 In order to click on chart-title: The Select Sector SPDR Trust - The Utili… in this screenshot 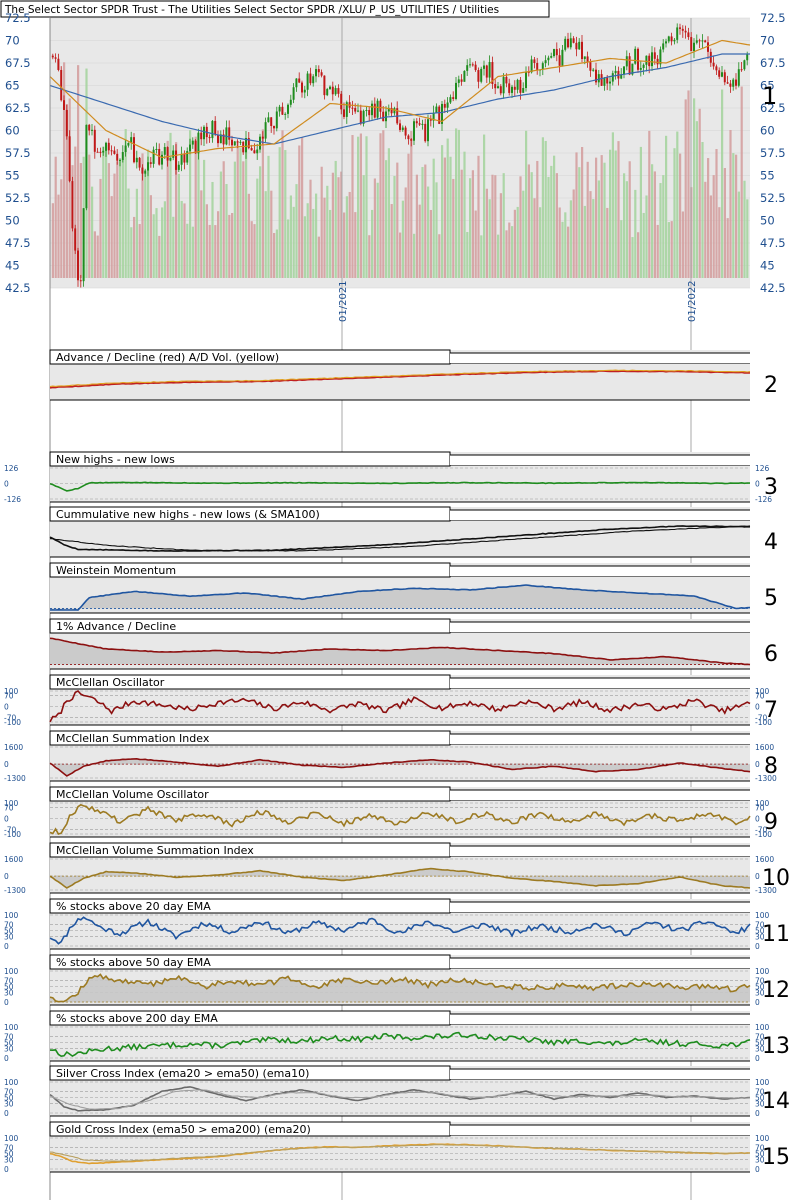, I will do `click(251, 10)`.